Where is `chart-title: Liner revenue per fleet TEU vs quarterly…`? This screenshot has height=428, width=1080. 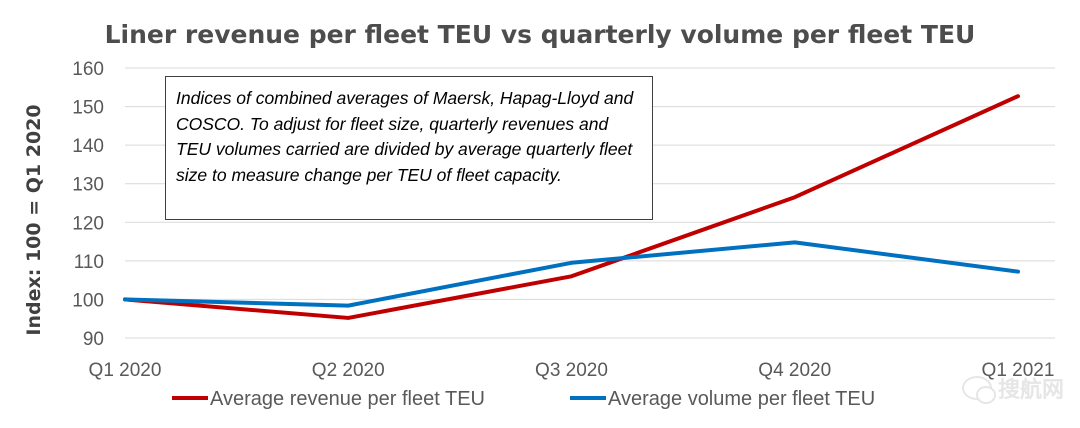 chart-title: Liner revenue per fleet TEU vs quarterly… is located at coordinates (540, 34).